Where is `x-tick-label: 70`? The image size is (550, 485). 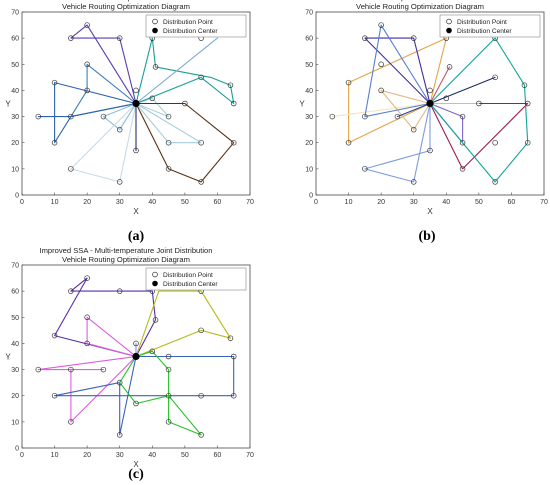 x-tick-label: 70 is located at coordinates (250, 202).